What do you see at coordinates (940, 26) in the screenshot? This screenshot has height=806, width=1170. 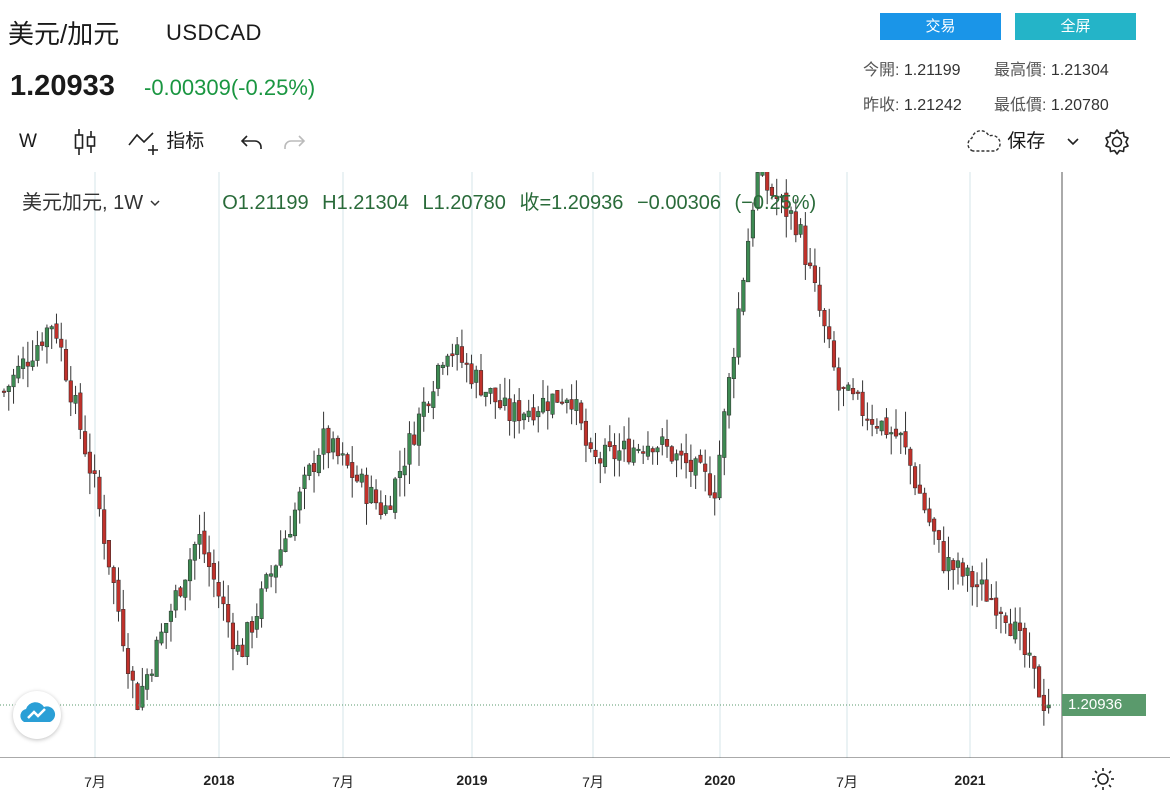 I see `trade-button: 交易` at bounding box center [940, 26].